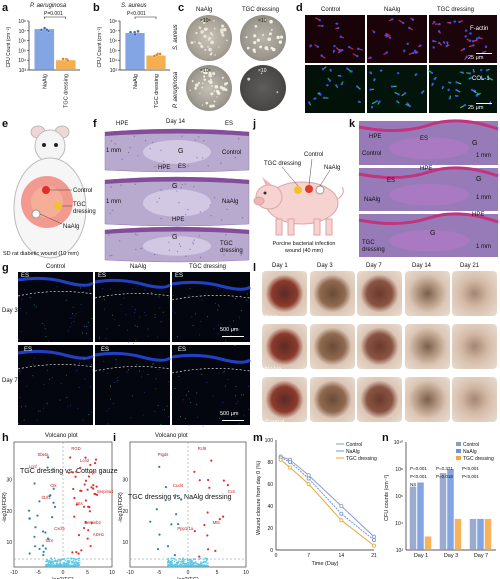 The image size is (500, 579). I want to click on n-legend-label: NaAlg, so click(470, 452).